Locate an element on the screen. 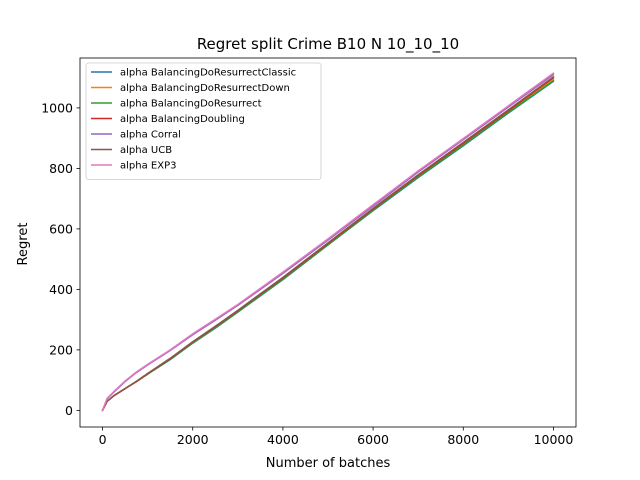 Image resolution: width=640 pixels, height=480 pixels. x-axis-label: Number of batches is located at coordinates (328, 463).